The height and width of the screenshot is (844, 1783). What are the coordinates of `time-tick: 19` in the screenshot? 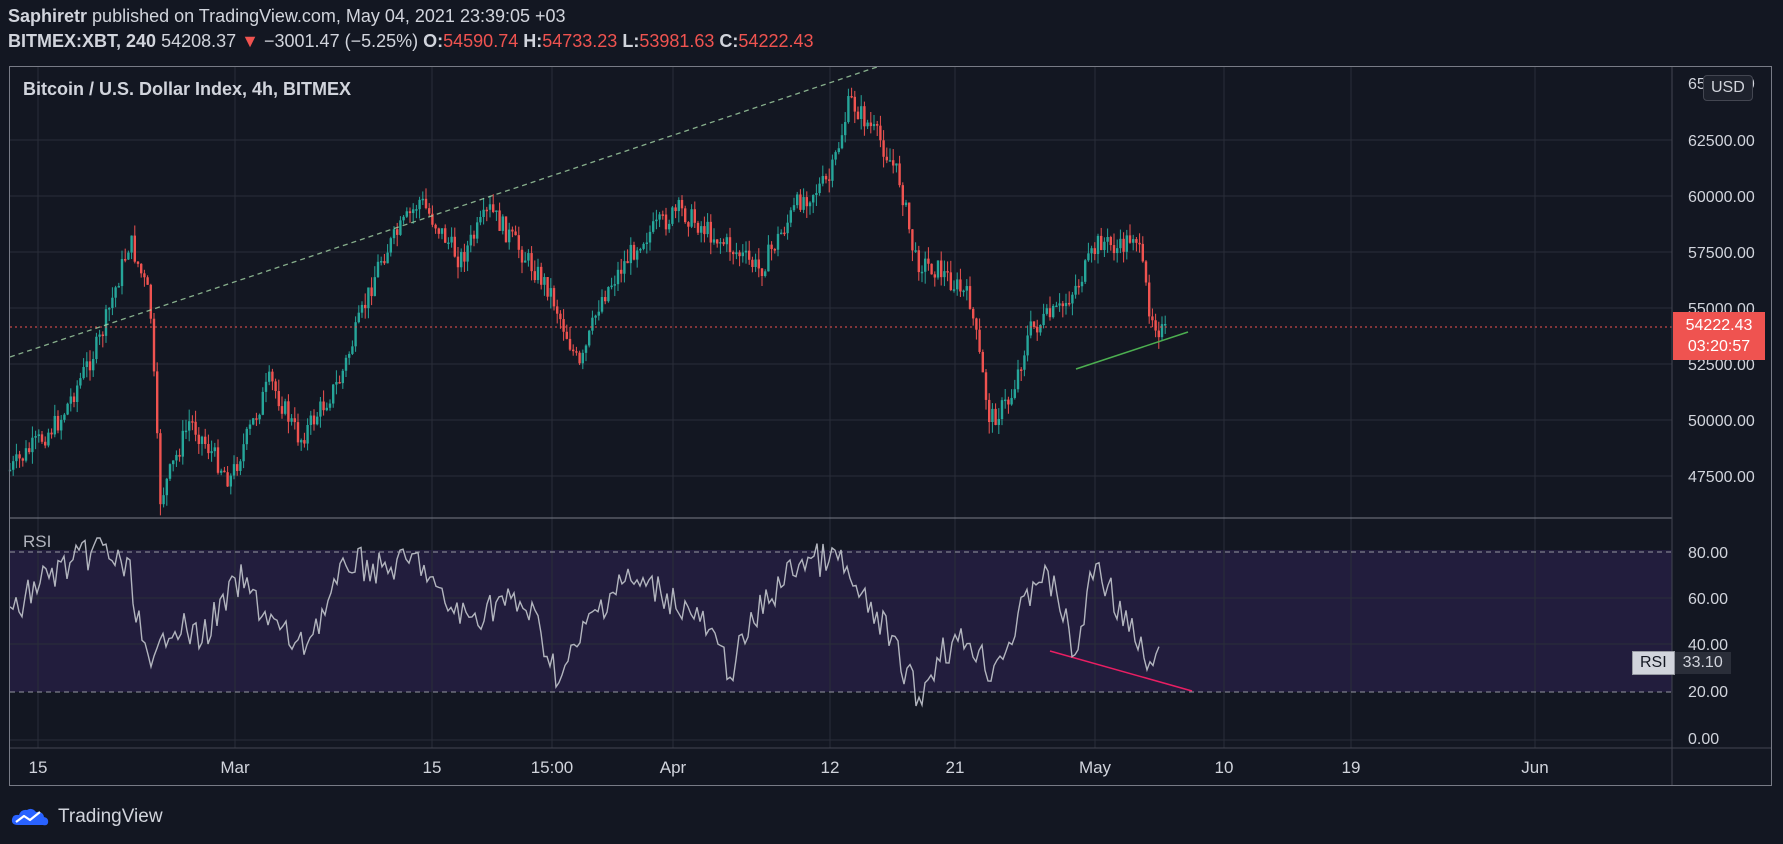 It's located at (1351, 767).